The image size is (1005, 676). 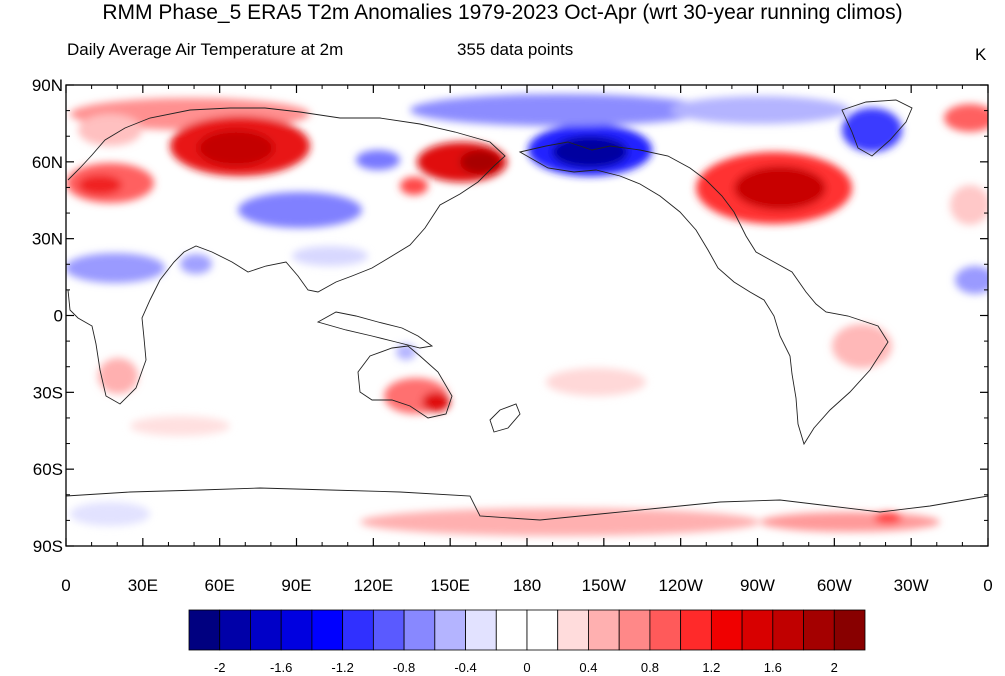 I want to click on coast-maritime-continent, so click(x=375, y=330).